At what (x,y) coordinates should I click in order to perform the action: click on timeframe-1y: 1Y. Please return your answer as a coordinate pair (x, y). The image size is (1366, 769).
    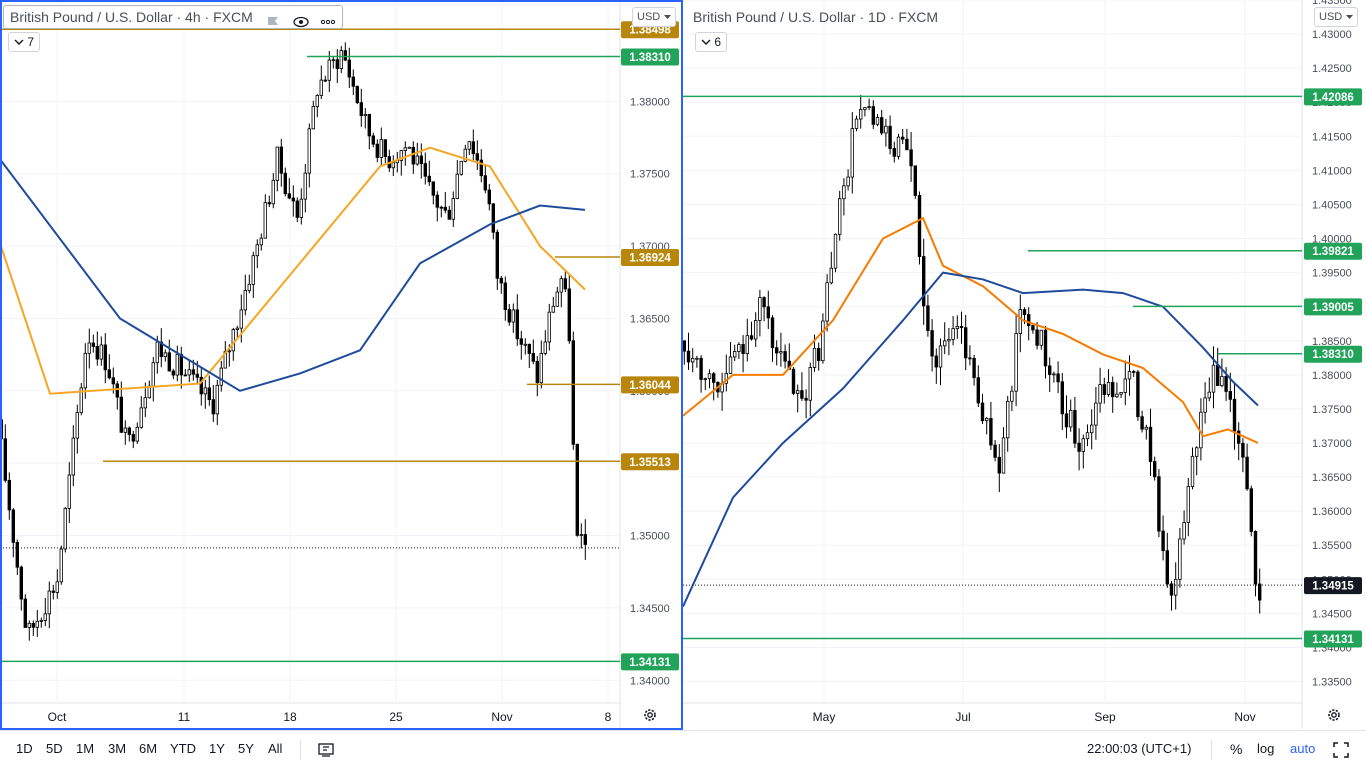
    Looking at the image, I should click on (217, 748).